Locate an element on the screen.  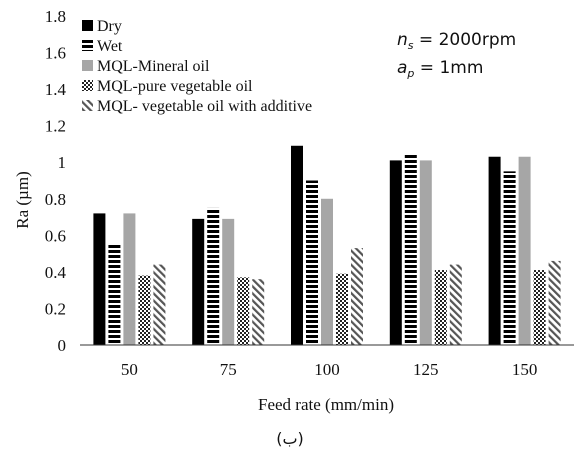
param-rpm: ns = 2000rpm is located at coordinates (456, 41).